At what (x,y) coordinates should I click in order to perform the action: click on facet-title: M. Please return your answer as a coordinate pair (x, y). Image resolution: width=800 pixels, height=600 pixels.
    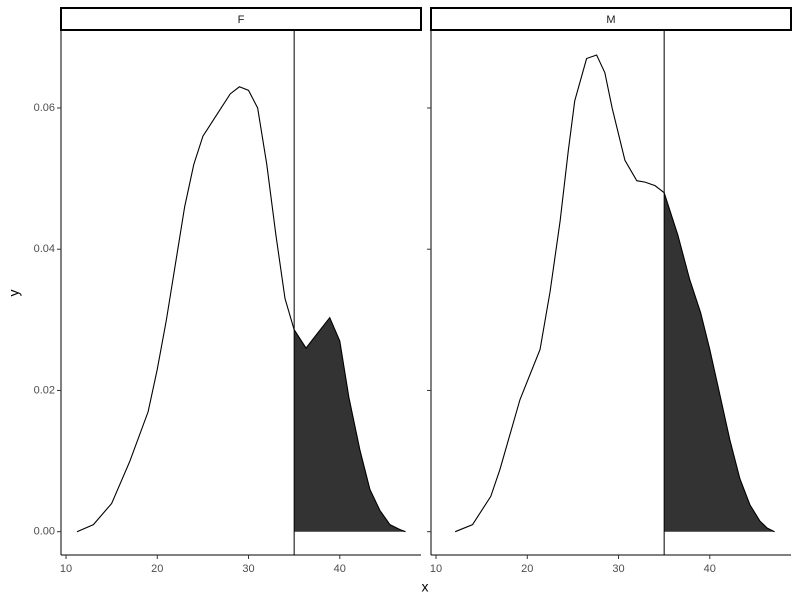
    Looking at the image, I should click on (610, 20).